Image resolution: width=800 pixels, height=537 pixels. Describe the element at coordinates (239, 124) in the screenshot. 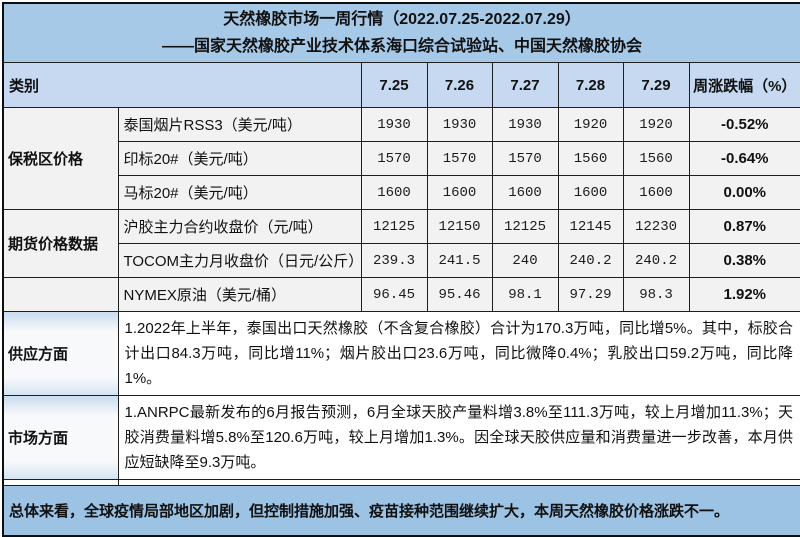

I see `row-item-label: 泰国烟片RSS3（美元/吨）` at that location.